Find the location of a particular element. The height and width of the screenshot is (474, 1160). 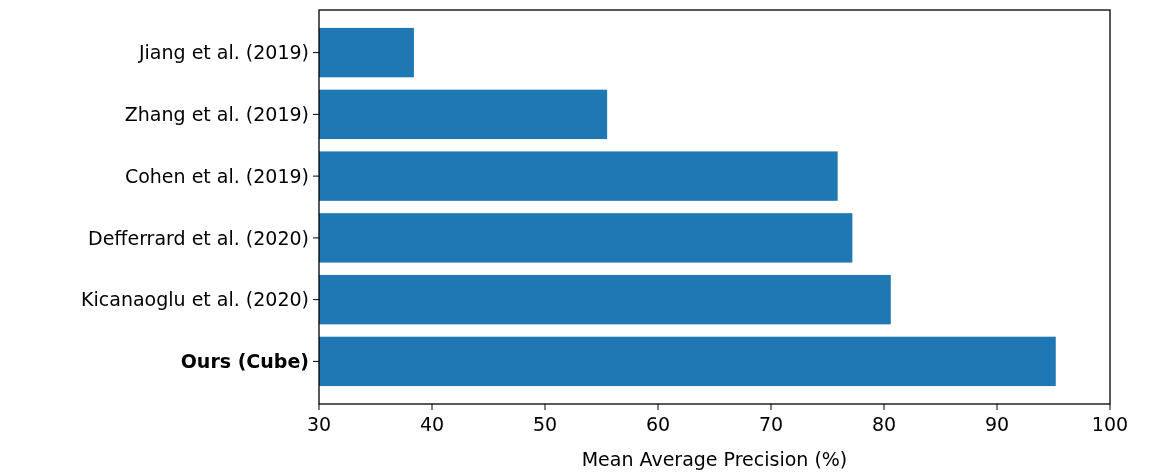

y-tick-label: Zhang et al. (2019) is located at coordinates (216, 114).